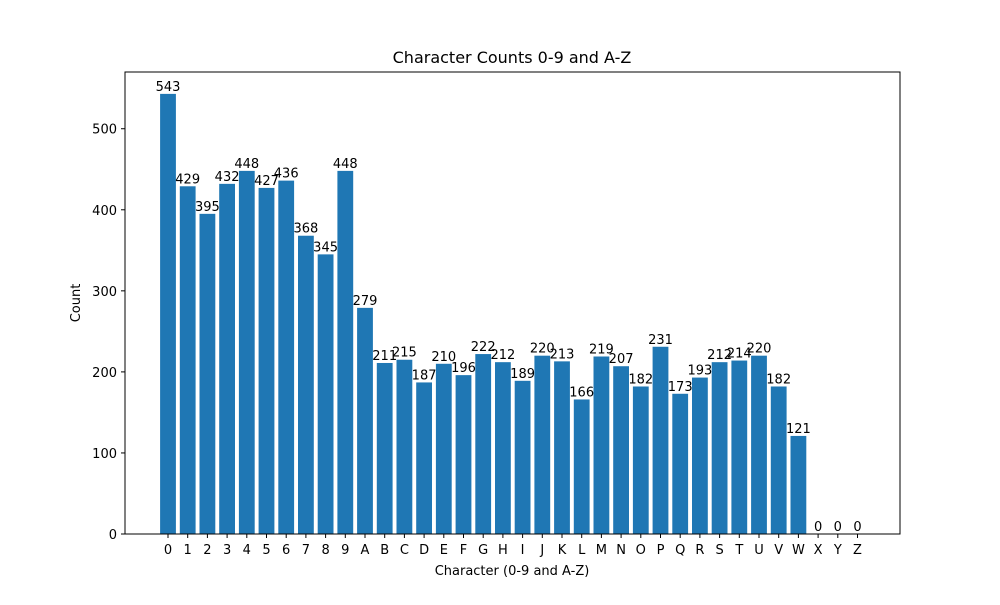 The height and width of the screenshot is (605, 1000). I want to click on x-tick-label-R: R, so click(699, 550).